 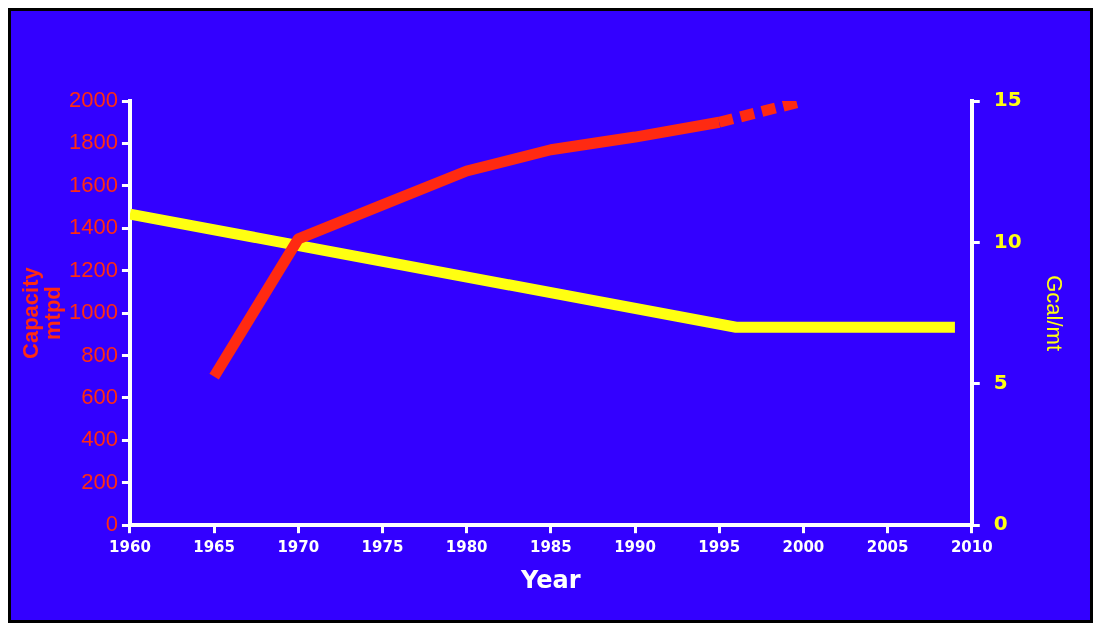 I want to click on x-tick-label: 1990, so click(x=635, y=547).